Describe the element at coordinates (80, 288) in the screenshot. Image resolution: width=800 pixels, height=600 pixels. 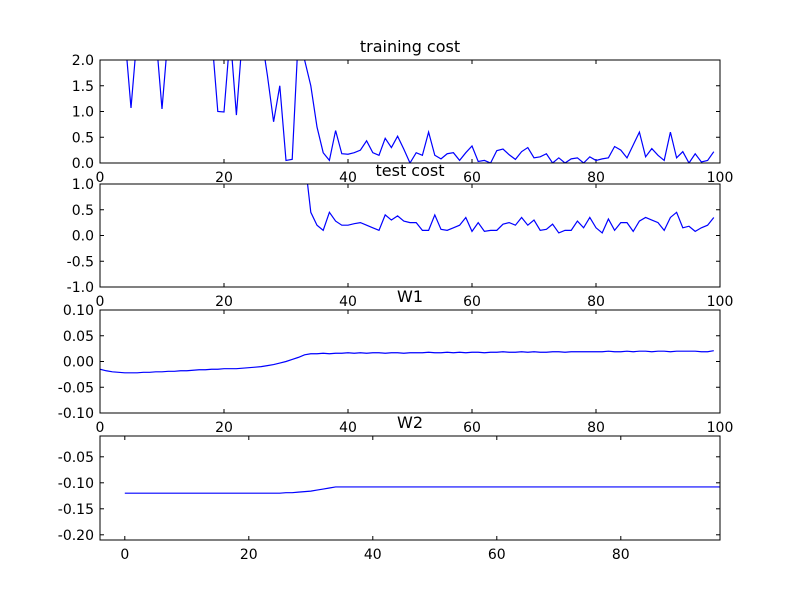
I see `y-tick-label: -1.0` at that location.